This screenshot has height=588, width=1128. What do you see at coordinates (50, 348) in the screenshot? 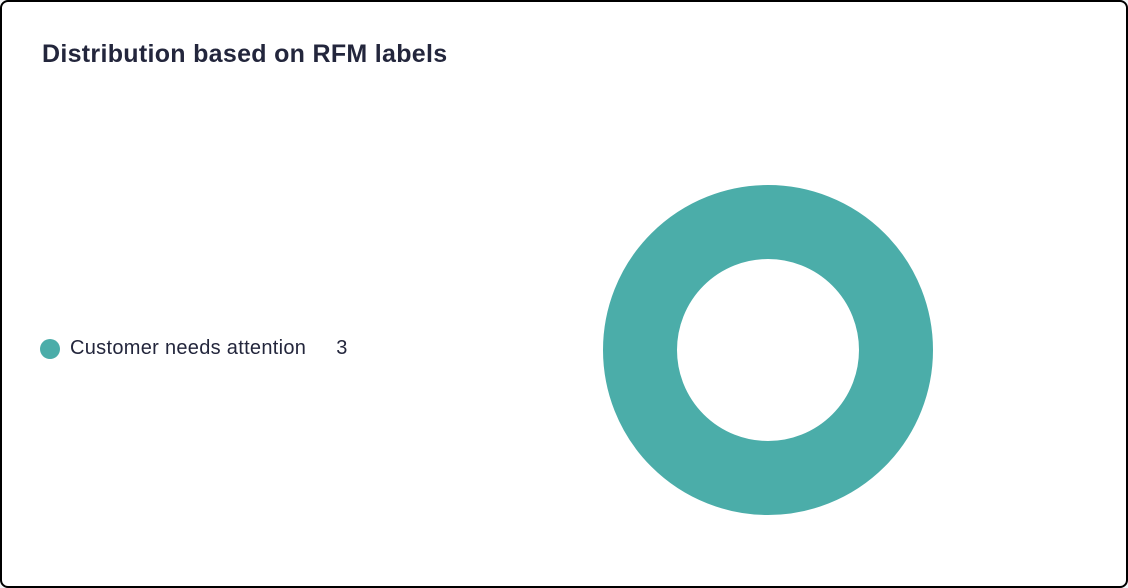
I see `legend-swatch-icon` at bounding box center [50, 348].